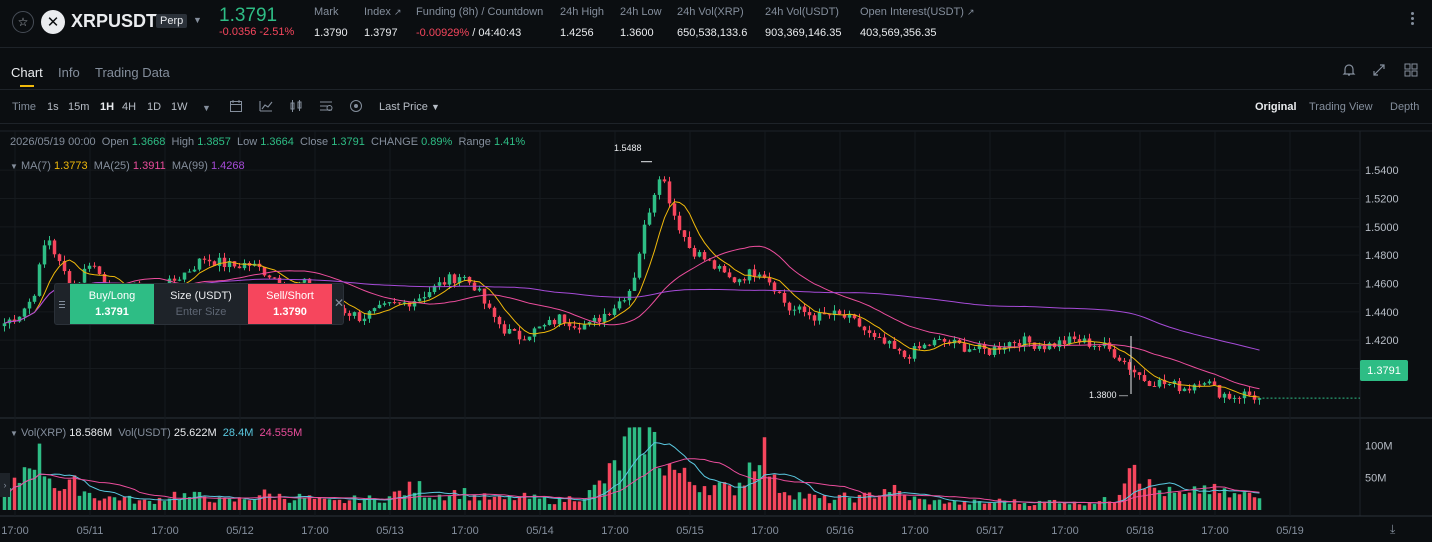 This screenshot has height=542, width=1432. Describe the element at coordinates (62, 304) in the screenshot. I see `drag-handle-icon` at that location.